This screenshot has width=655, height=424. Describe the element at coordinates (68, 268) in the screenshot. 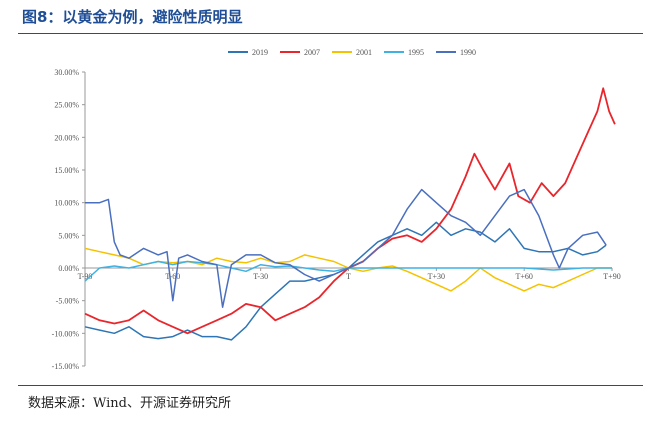

I see `y-tick-label: 0.00%` at that location.